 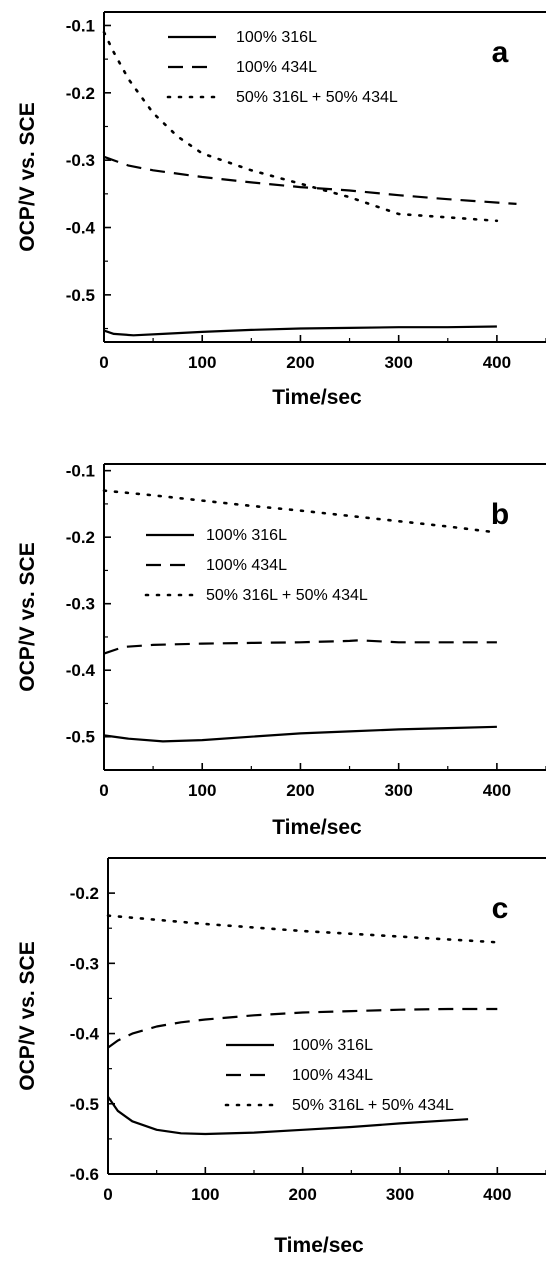 What do you see at coordinates (84, 1174) in the screenshot?
I see `y-tick-label: -0.6` at bounding box center [84, 1174].